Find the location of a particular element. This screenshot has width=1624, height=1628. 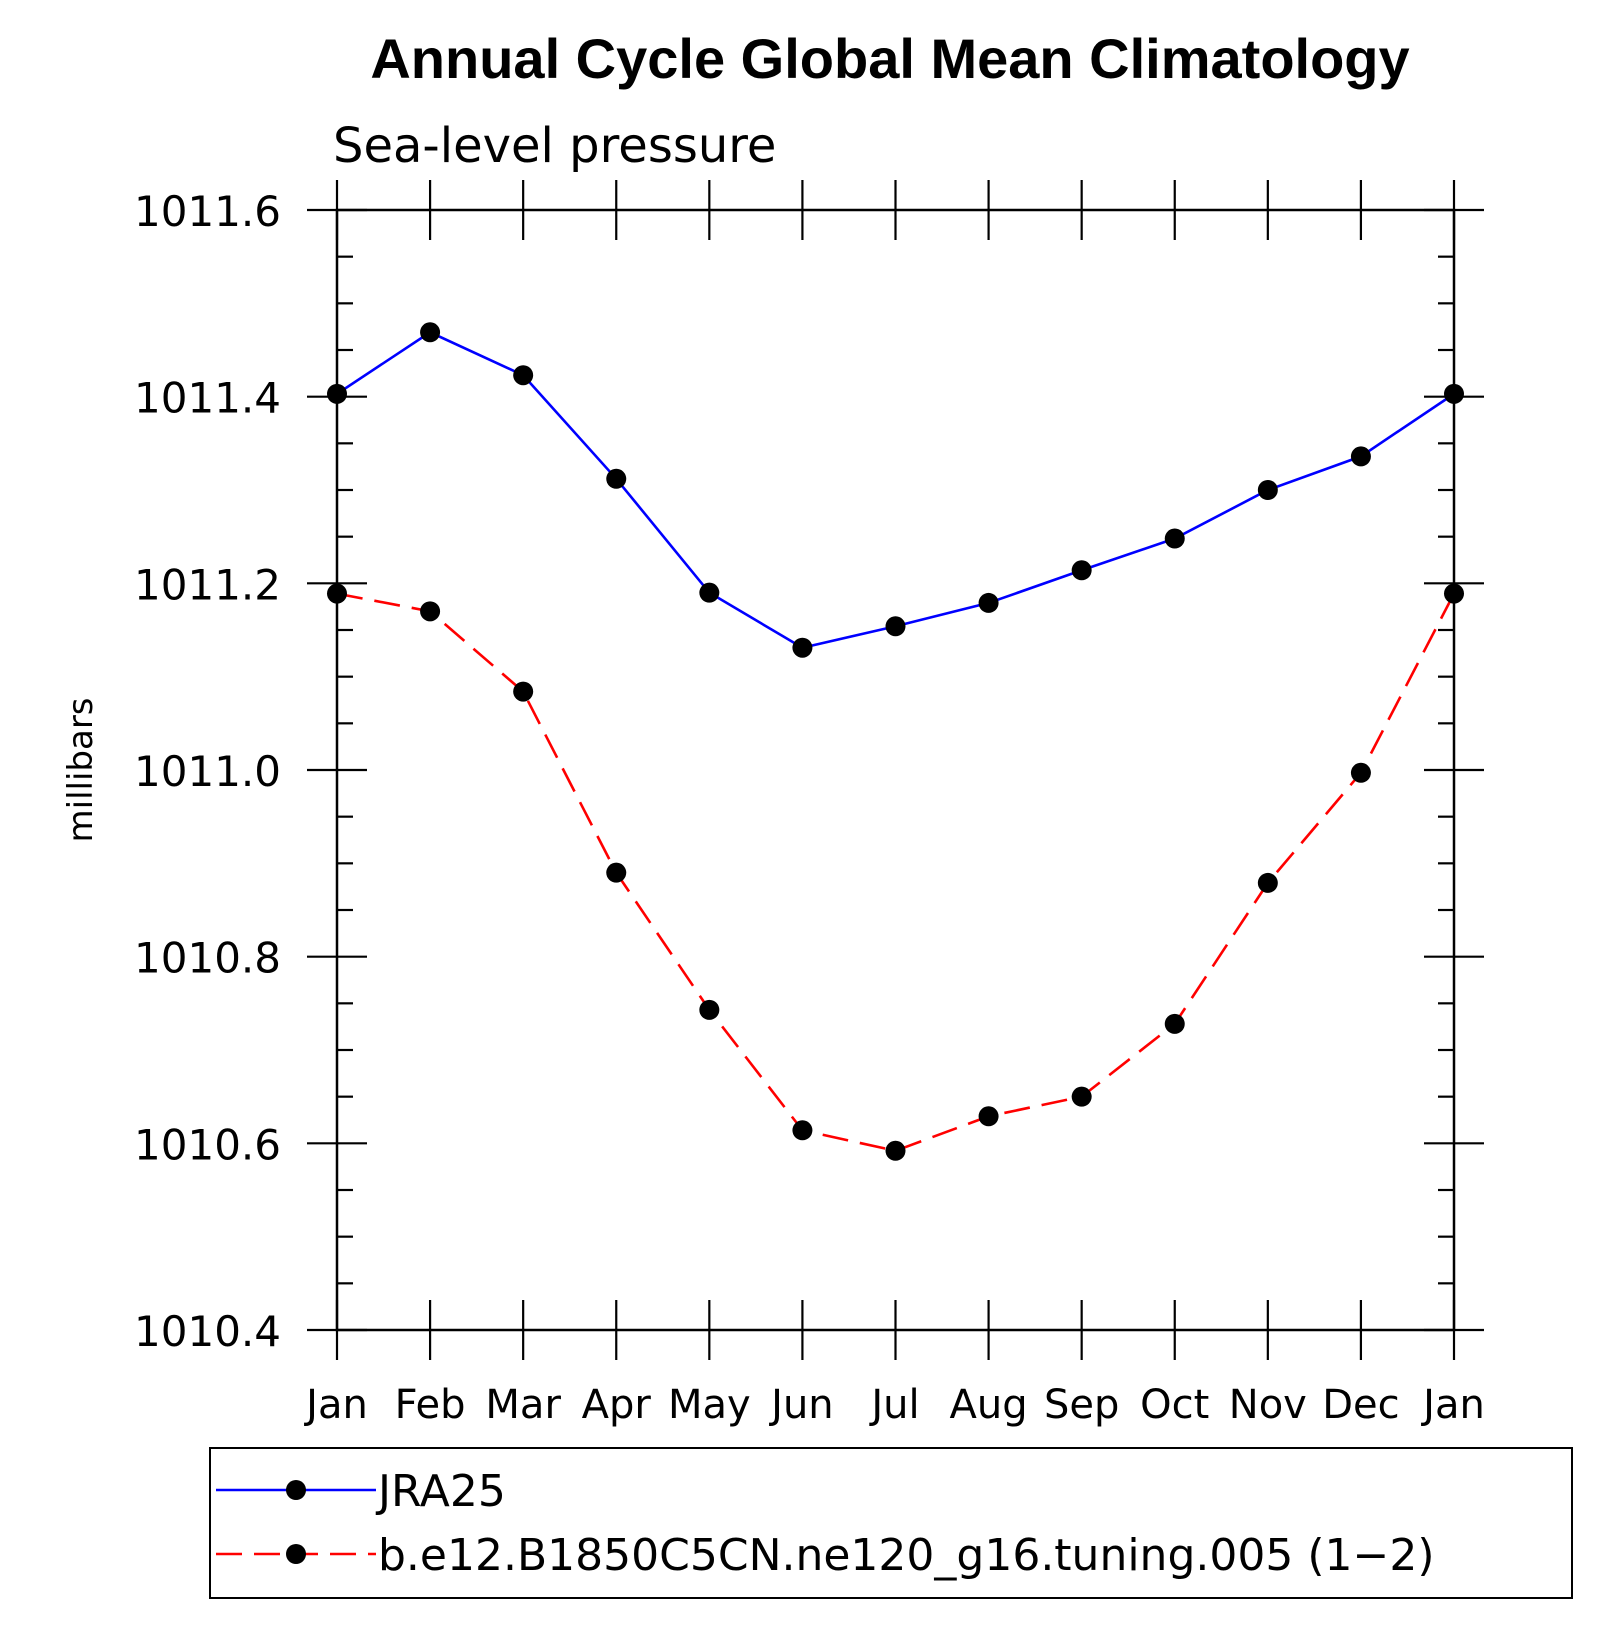

y-tick-label: 1011.2 is located at coordinates (207, 584).